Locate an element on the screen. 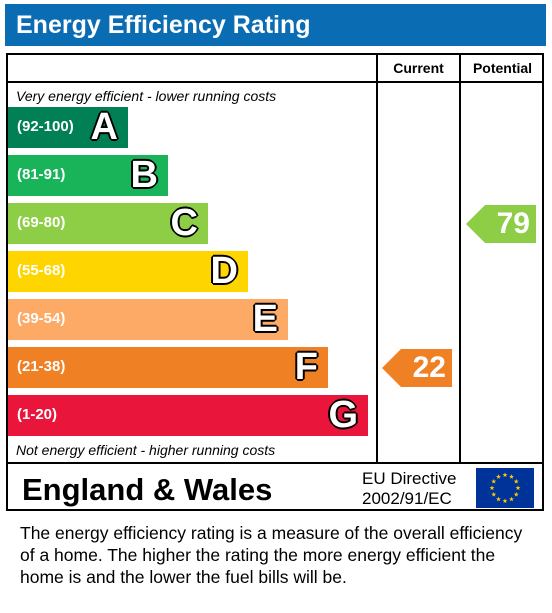 This screenshot has height=613, width=552. band-range-label: (81-91) is located at coordinates (41, 174).